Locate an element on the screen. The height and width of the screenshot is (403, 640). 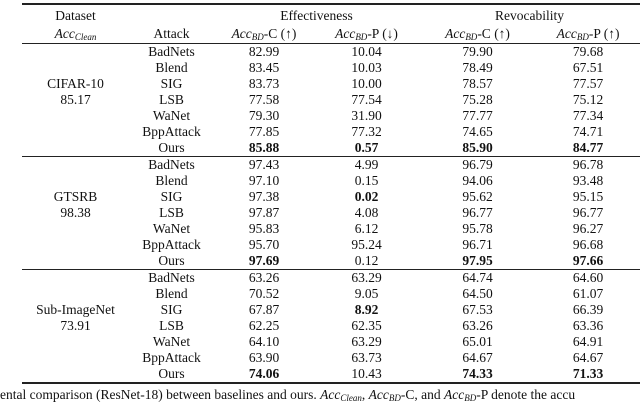
value-cell: 82.99 is located at coordinates (264, 51).